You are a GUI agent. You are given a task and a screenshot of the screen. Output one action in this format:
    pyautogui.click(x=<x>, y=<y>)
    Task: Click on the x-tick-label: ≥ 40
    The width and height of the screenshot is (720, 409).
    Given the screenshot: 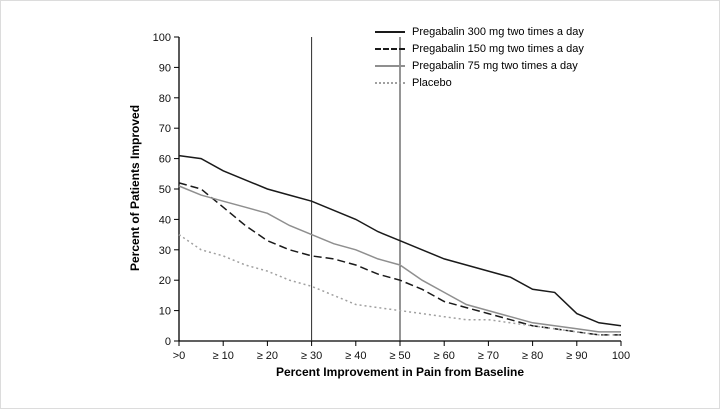 What is the action you would take?
    pyautogui.click(x=355, y=356)
    